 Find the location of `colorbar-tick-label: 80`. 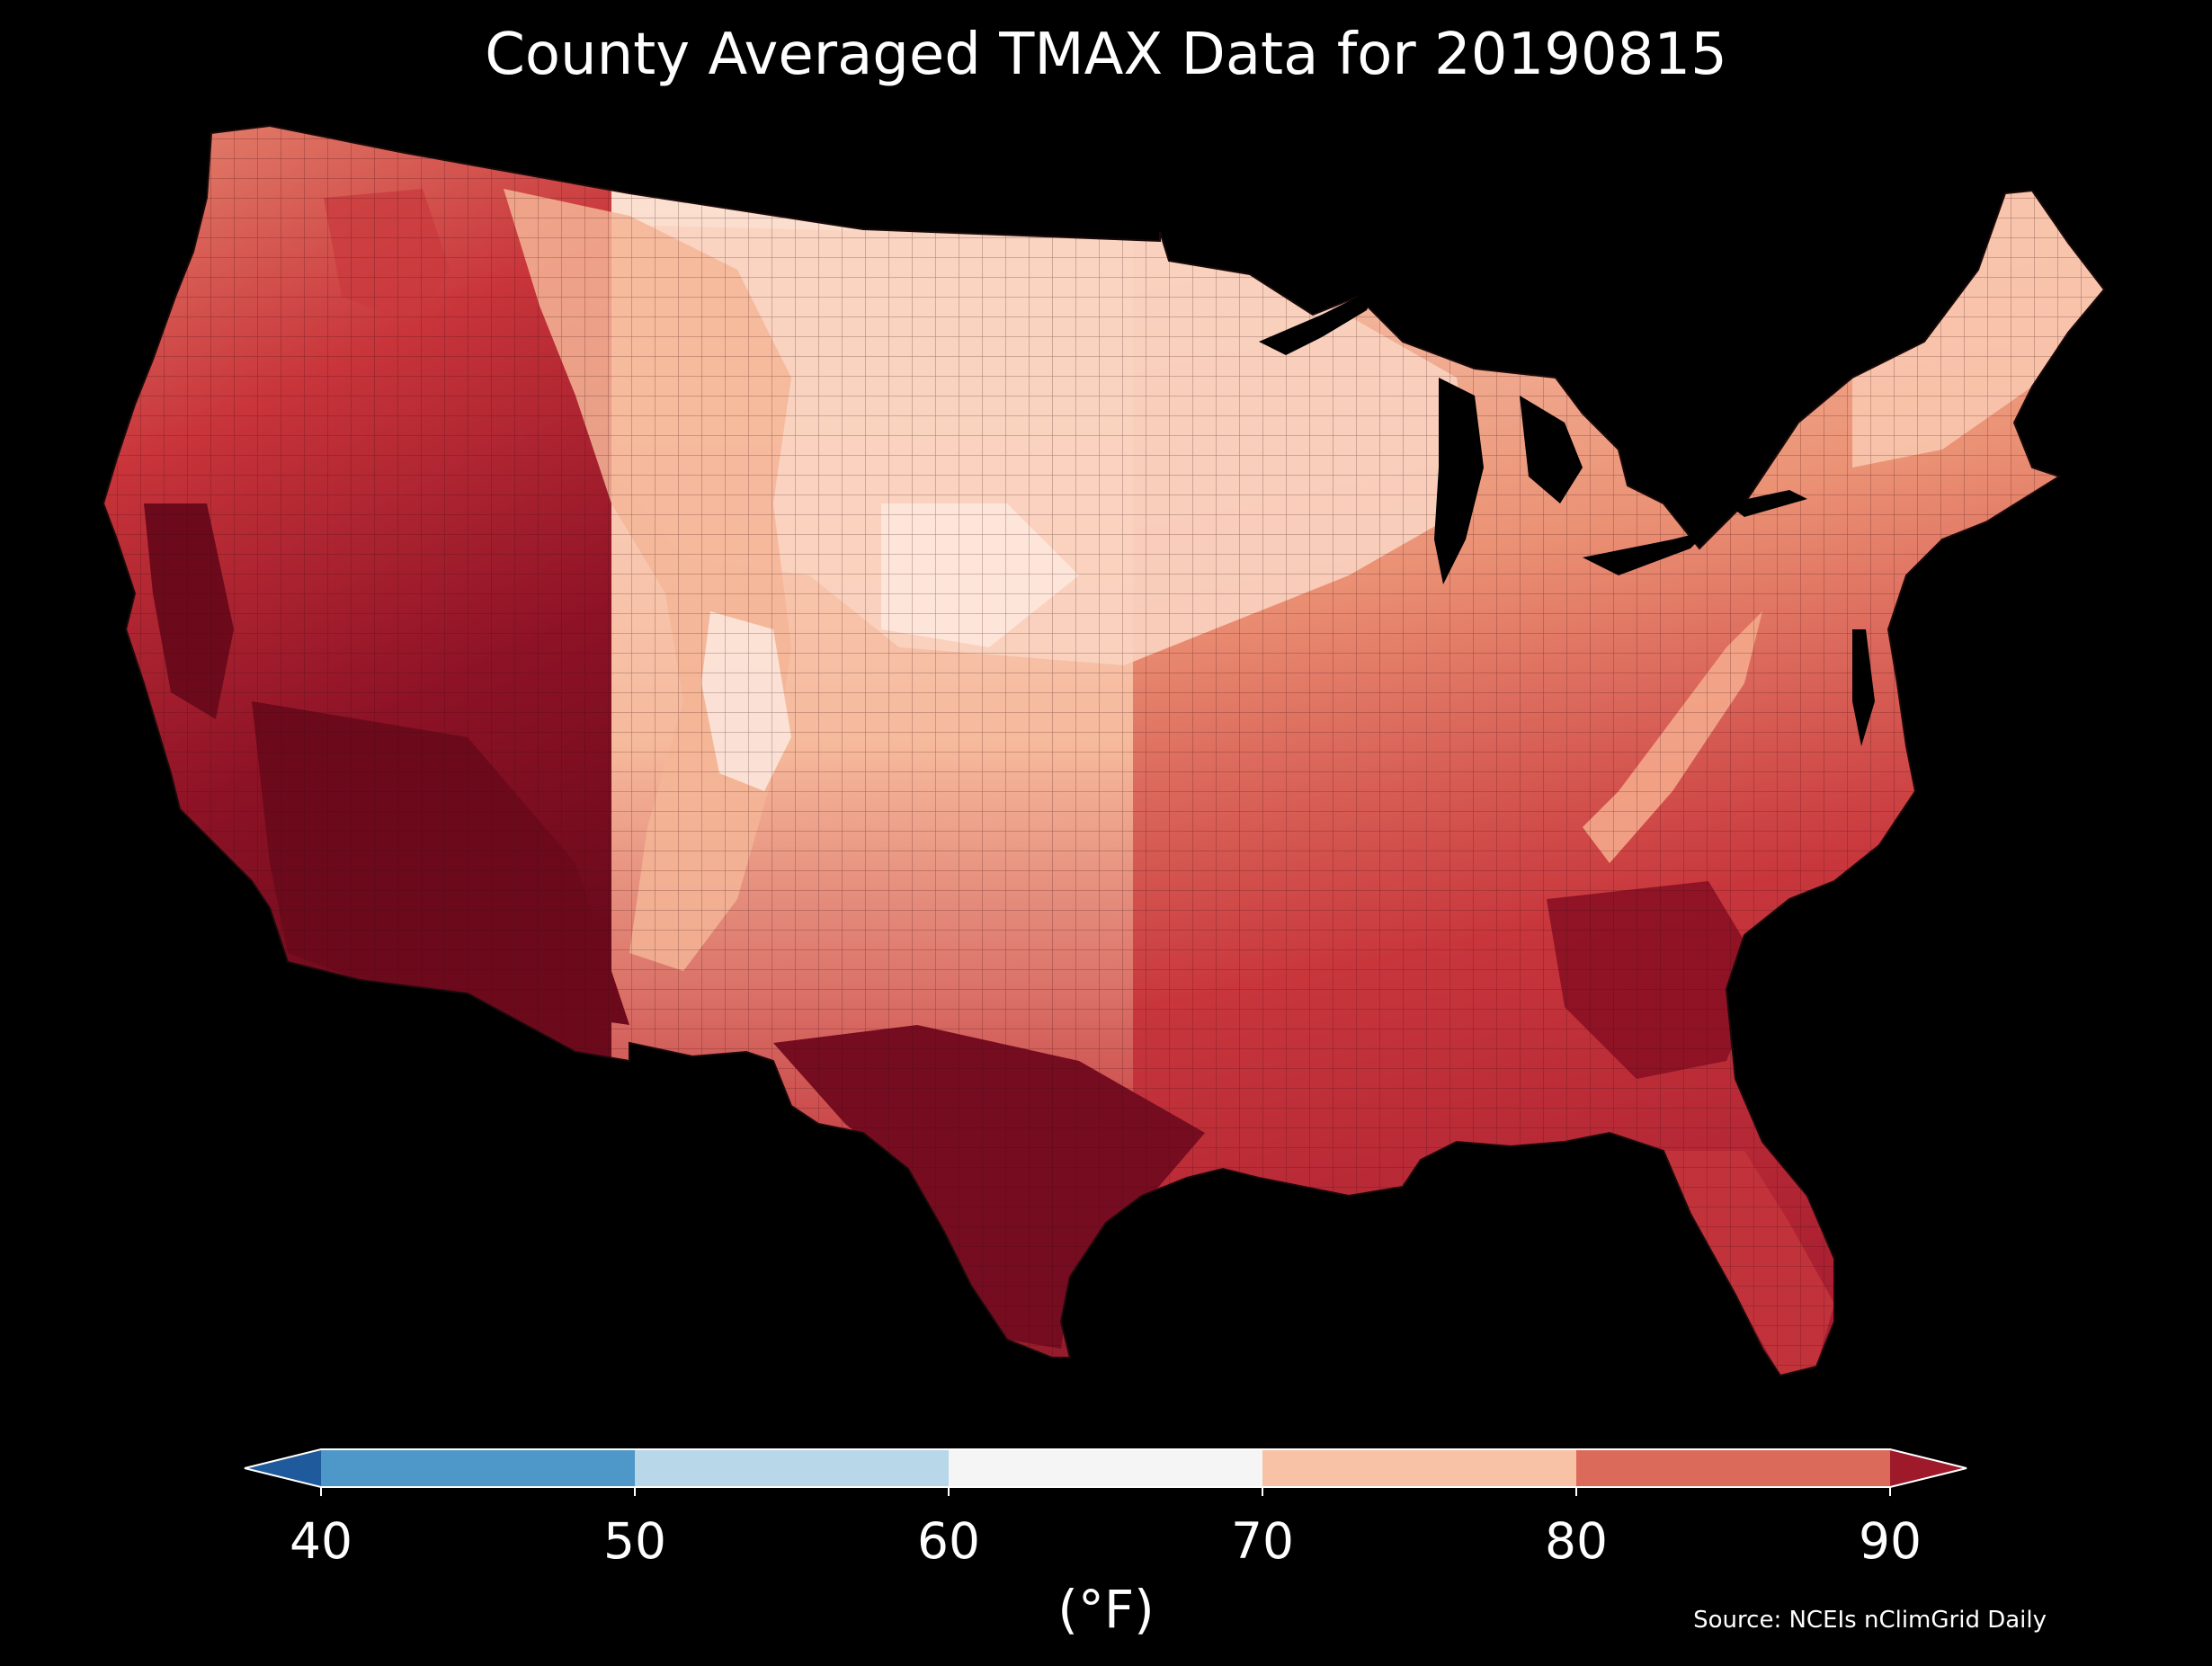

colorbar-tick-label: 80 is located at coordinates (1576, 1541).